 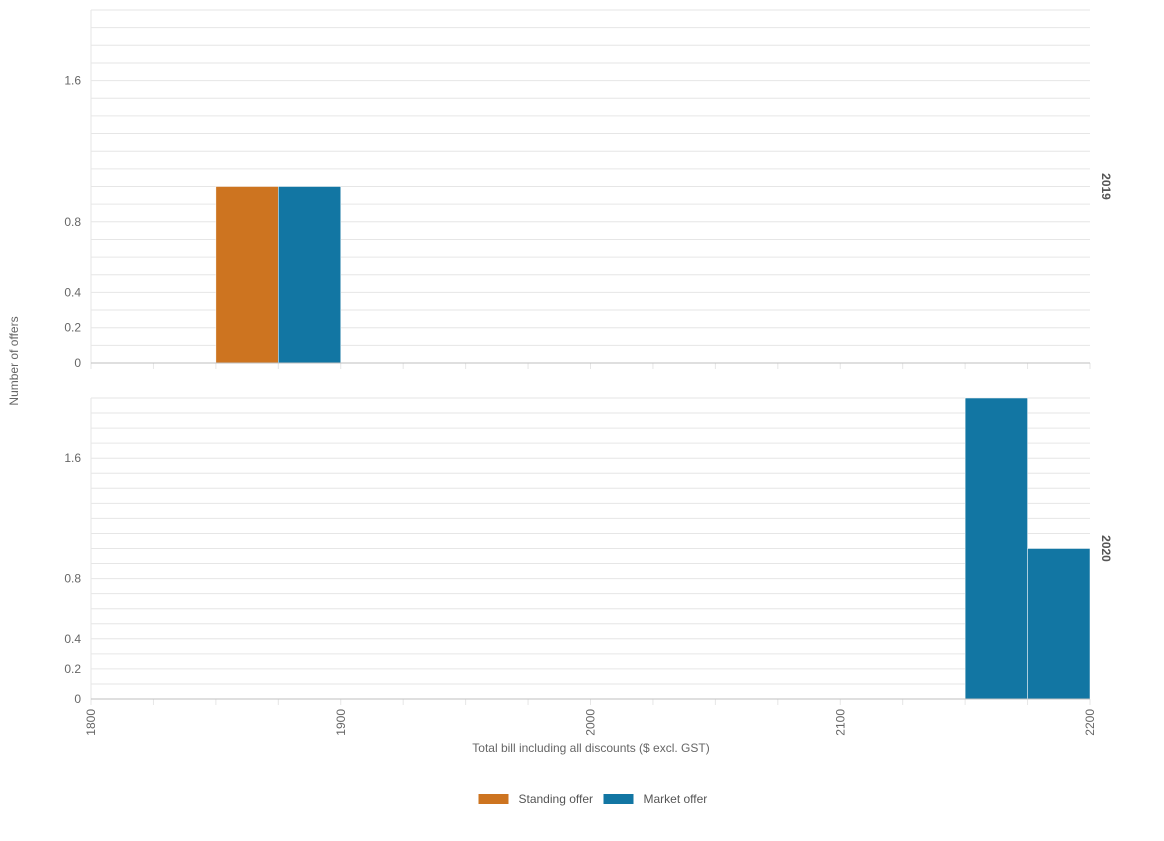 What do you see at coordinates (341, 722) in the screenshot?
I see `x-tick-label: 1900` at bounding box center [341, 722].